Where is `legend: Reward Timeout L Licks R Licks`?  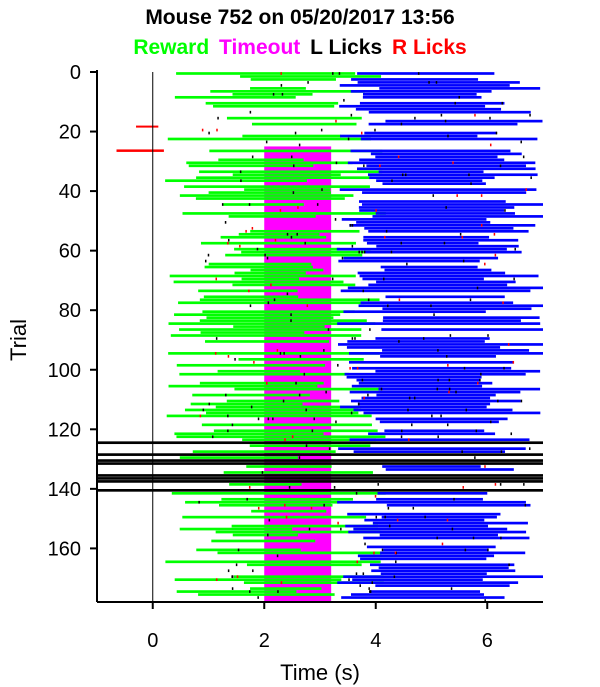 legend: Reward Timeout L Licks R Licks is located at coordinates (300, 48).